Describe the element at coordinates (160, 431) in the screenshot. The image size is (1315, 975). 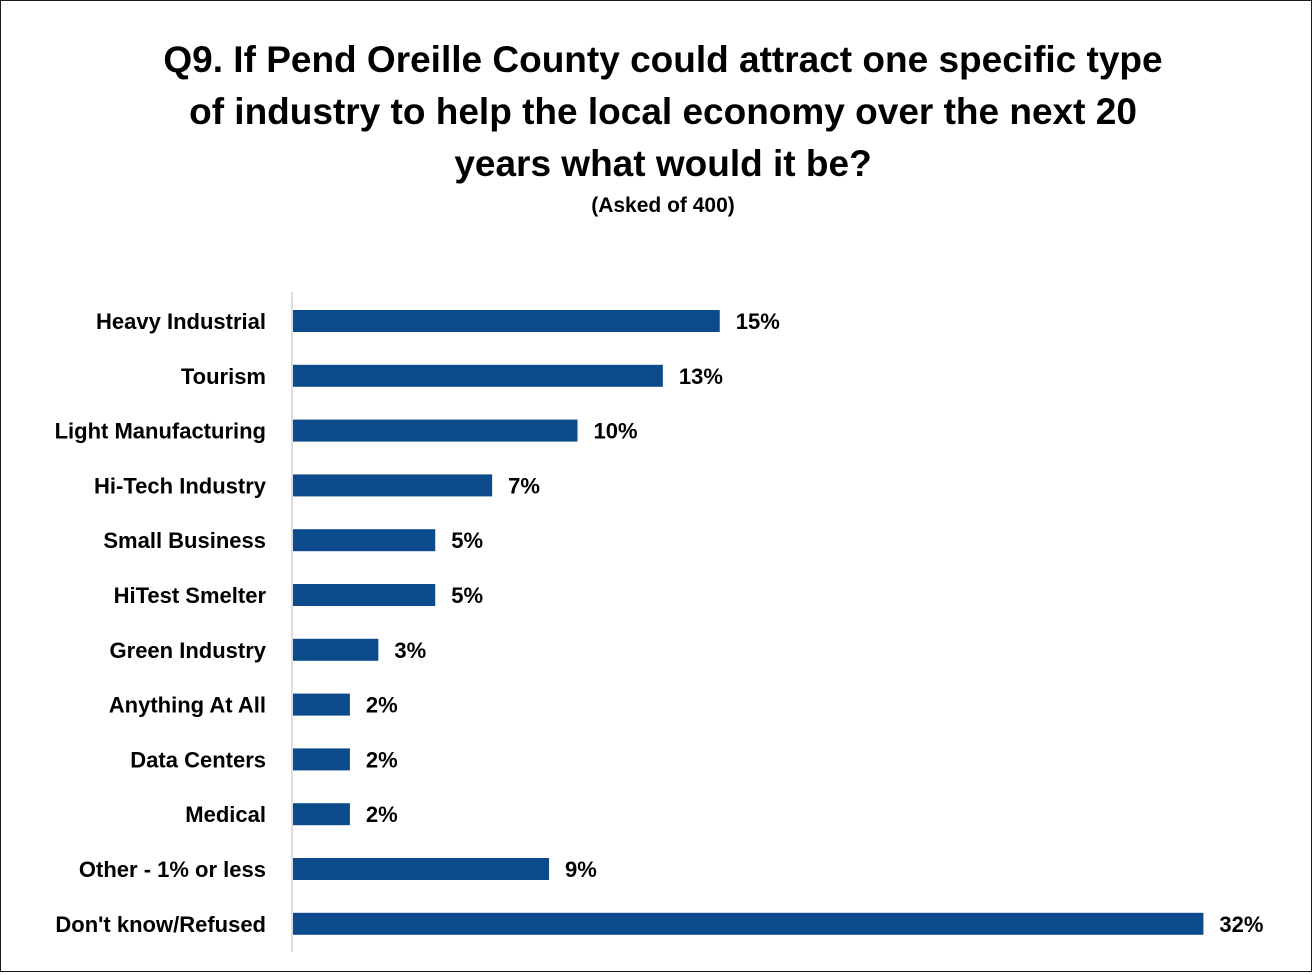
I see `category-label: Light Manufacturing` at that location.